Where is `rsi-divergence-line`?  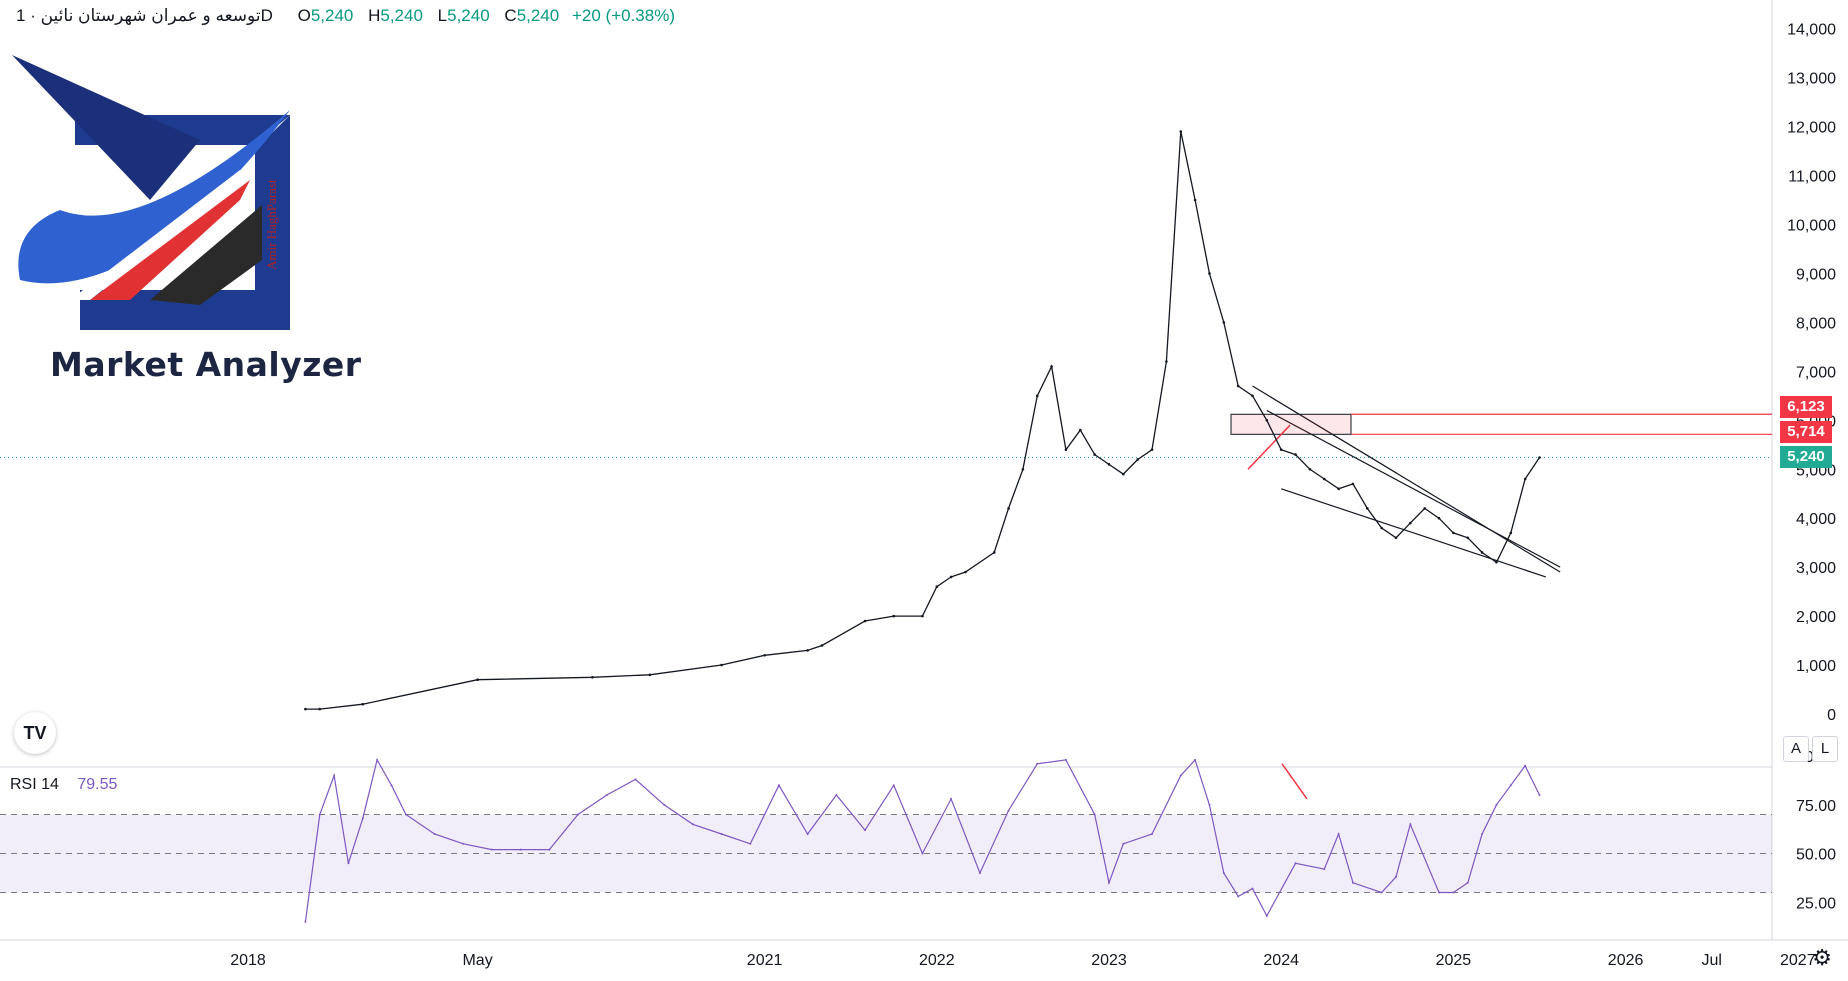
rsi-divergence-line is located at coordinates (1294, 781).